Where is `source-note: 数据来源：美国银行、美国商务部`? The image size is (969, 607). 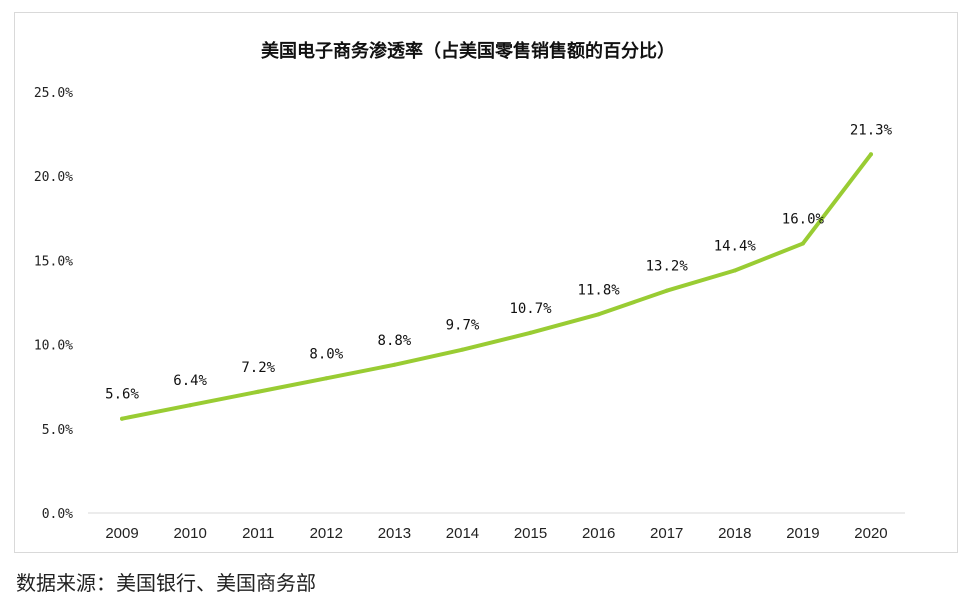
source-note: 数据来源：美国银行、美国商务部 is located at coordinates (166, 583).